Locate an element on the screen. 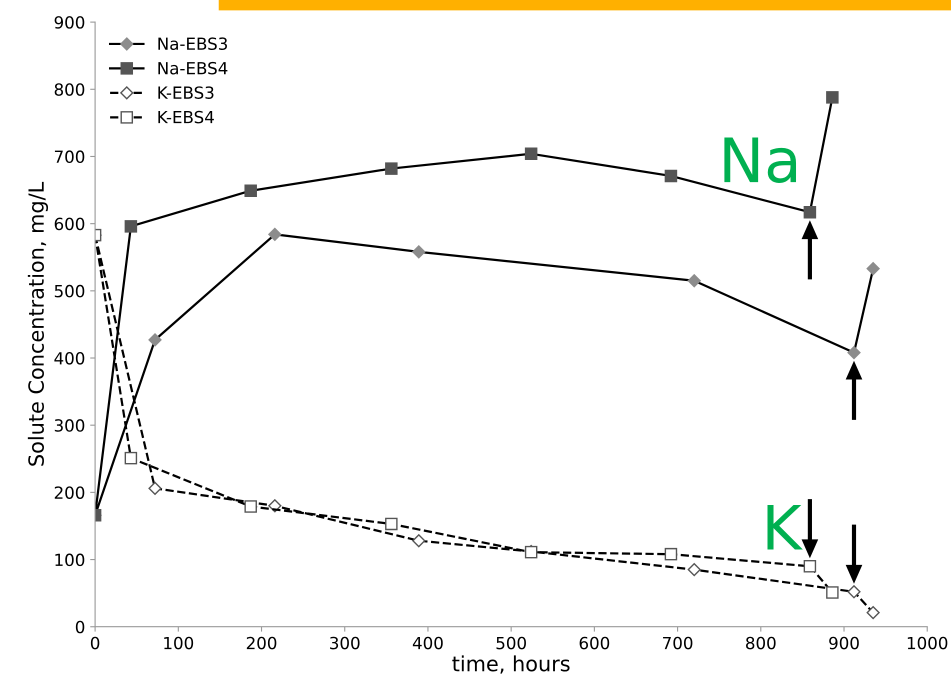  x-tick-label: 1000 is located at coordinates (928, 643).